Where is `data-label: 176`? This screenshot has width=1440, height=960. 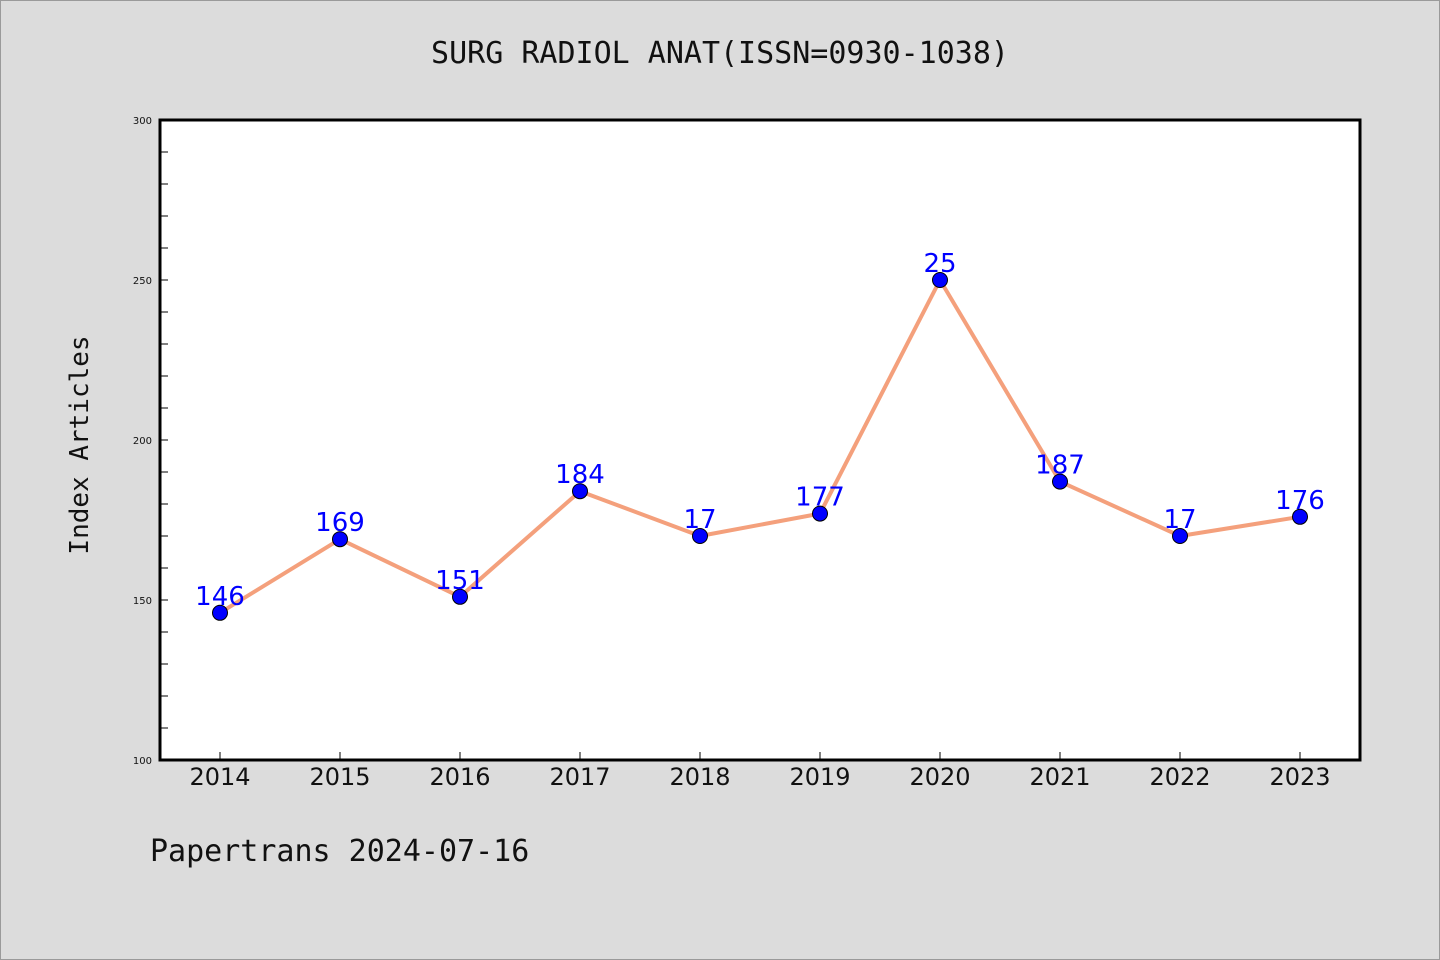
data-label: 176 is located at coordinates (1300, 501).